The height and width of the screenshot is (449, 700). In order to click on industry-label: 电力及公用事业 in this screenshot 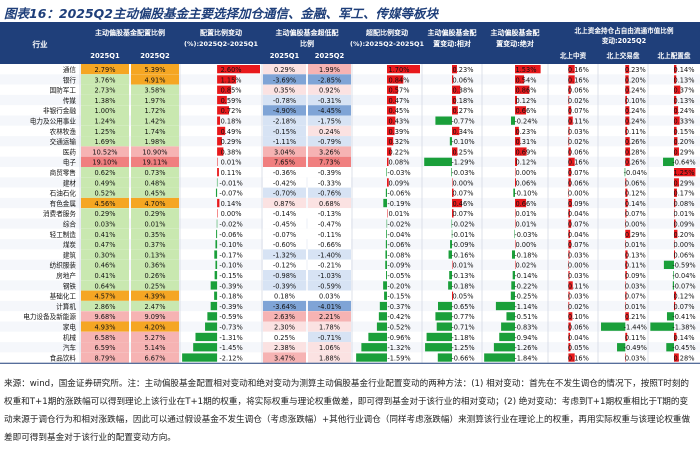, I will do `click(53, 121)`.